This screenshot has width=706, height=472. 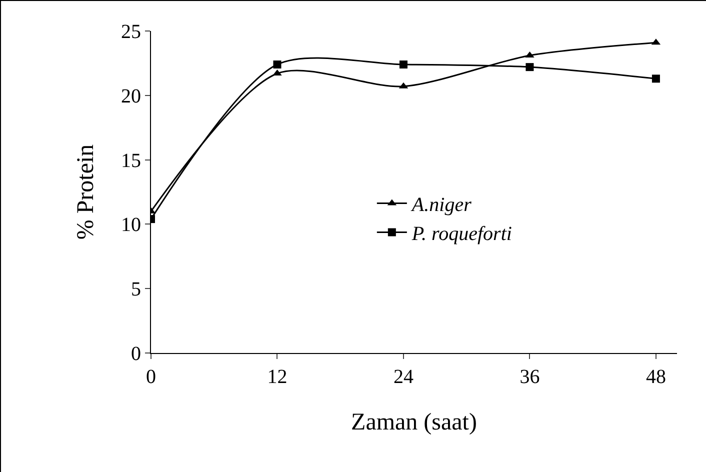 I want to click on y-tick-label: 0, so click(x=136, y=354).